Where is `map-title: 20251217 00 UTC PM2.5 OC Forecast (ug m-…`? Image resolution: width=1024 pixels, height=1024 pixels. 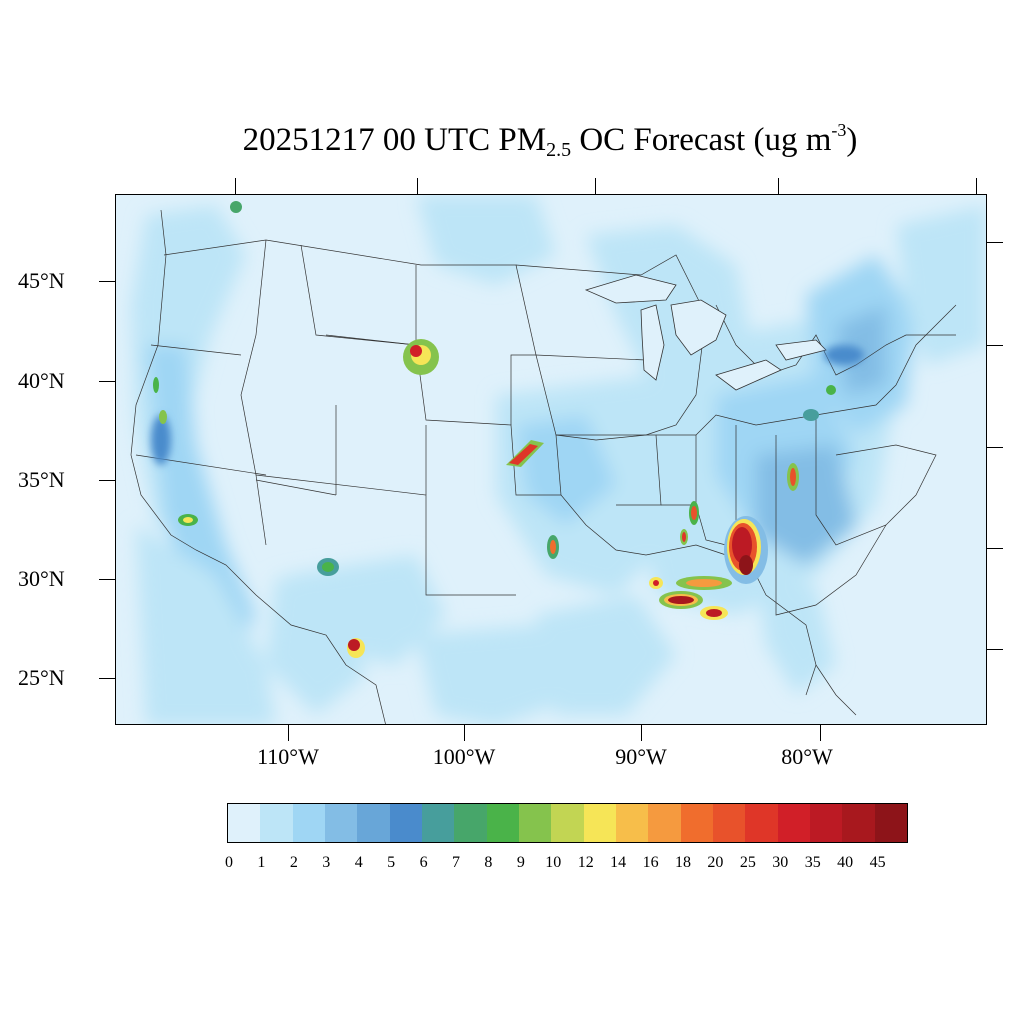 map-title: 20251217 00 UTC PM2.5 OC Forecast (ug m-… is located at coordinates (512, 141).